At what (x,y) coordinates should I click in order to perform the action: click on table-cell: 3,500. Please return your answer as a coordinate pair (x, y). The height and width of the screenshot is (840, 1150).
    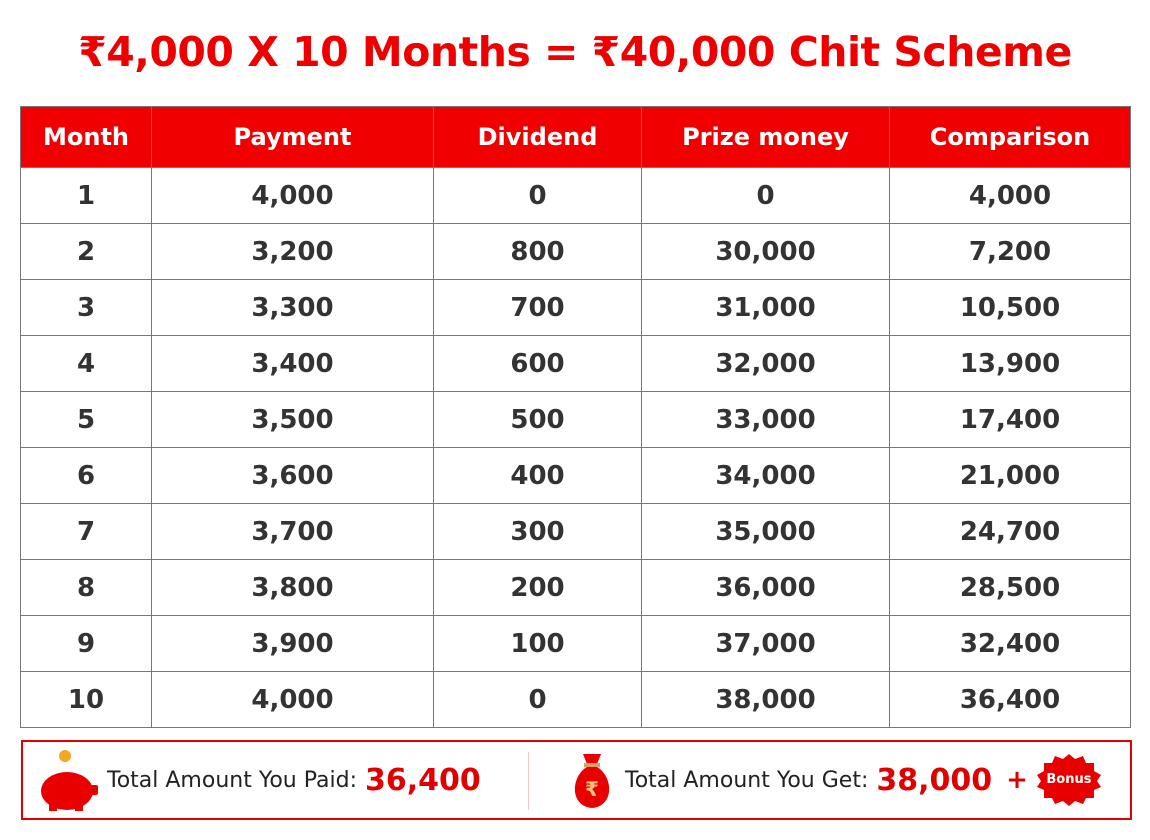
    Looking at the image, I should click on (292, 419).